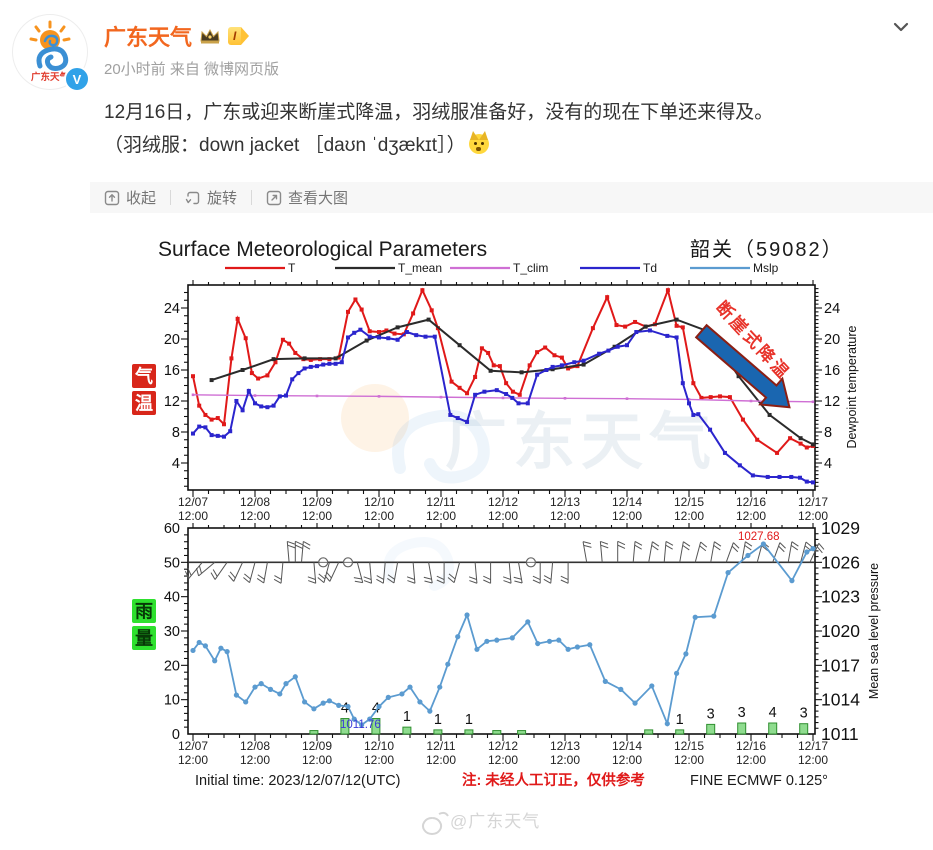 The height and width of the screenshot is (850, 933). I want to click on image-toolbar: 收起 旋转 查看大图, so click(511, 197).